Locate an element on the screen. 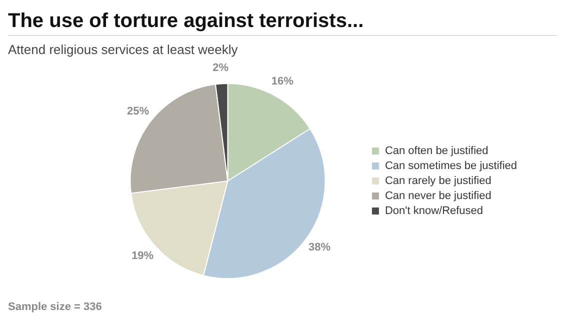 This screenshot has width=565, height=333. data-label: 19% is located at coordinates (143, 256).